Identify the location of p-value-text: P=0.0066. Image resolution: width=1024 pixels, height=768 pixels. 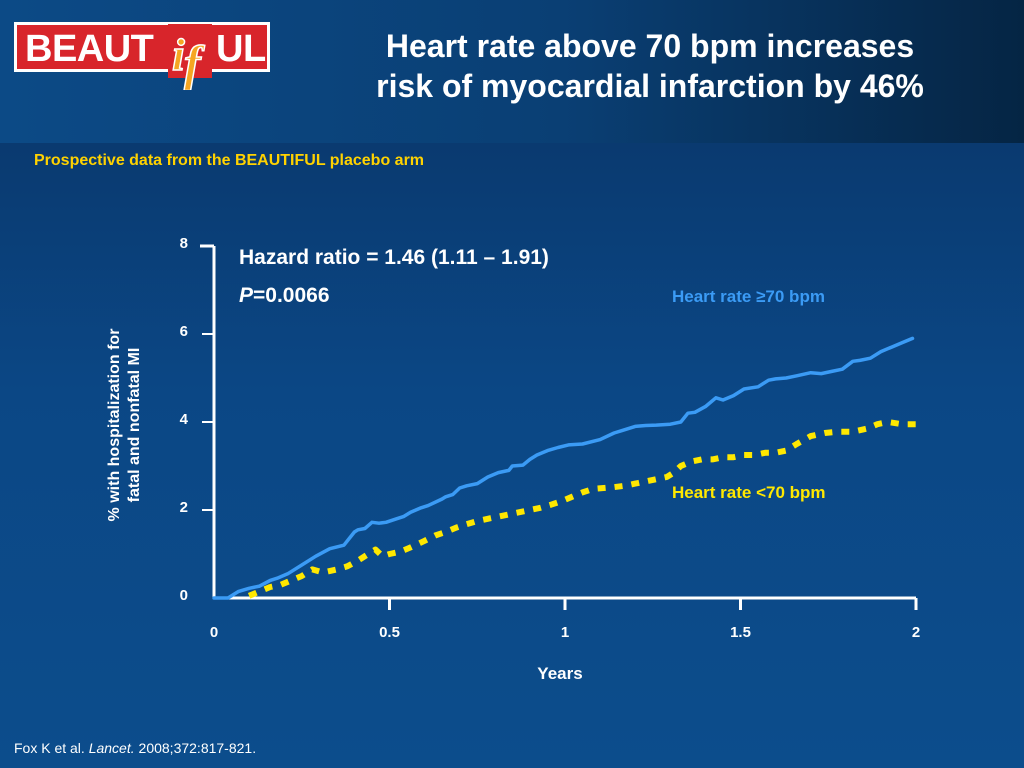
(284, 296).